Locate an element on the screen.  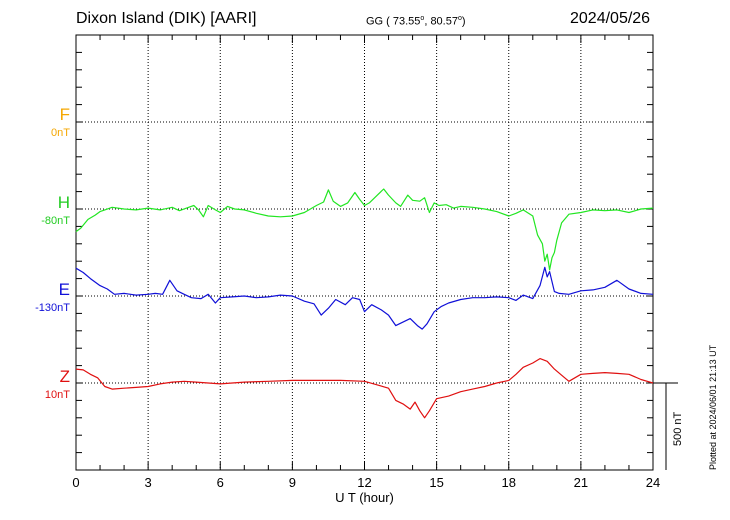
component-label-f: F 0nT is located at coordinates (60, 122).